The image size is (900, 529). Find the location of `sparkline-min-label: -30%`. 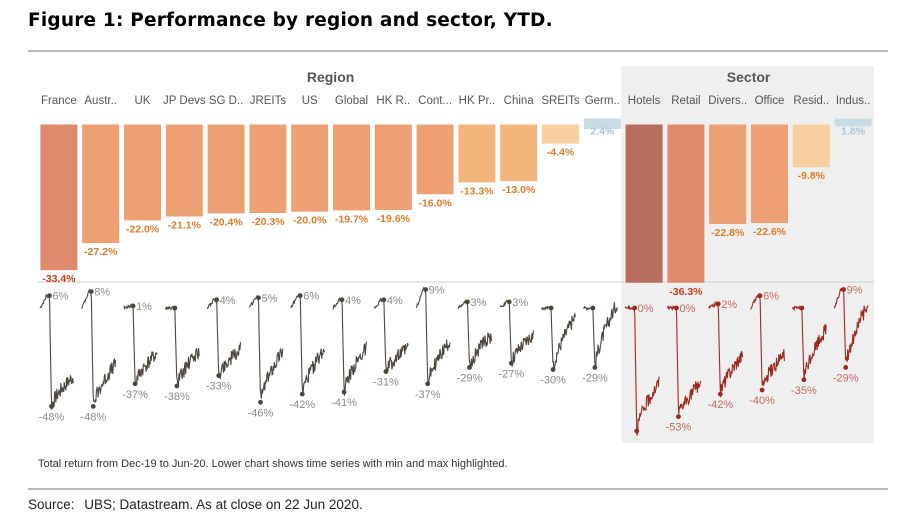

sparkline-min-label: -30% is located at coordinates (553, 381).